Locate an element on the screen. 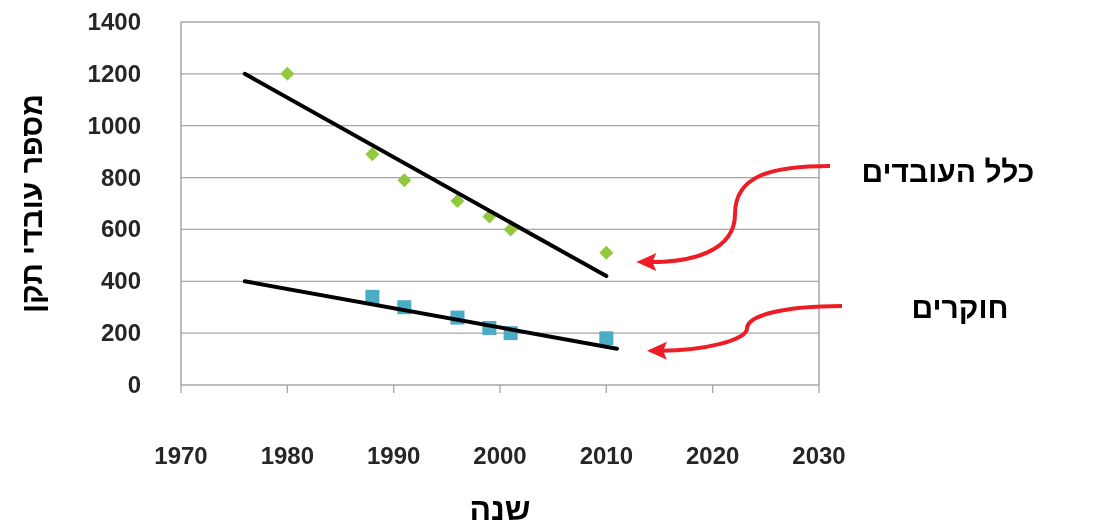 The height and width of the screenshot is (530, 1096). y-axis-title: מספר עובדי תקן is located at coordinates (31, 203).